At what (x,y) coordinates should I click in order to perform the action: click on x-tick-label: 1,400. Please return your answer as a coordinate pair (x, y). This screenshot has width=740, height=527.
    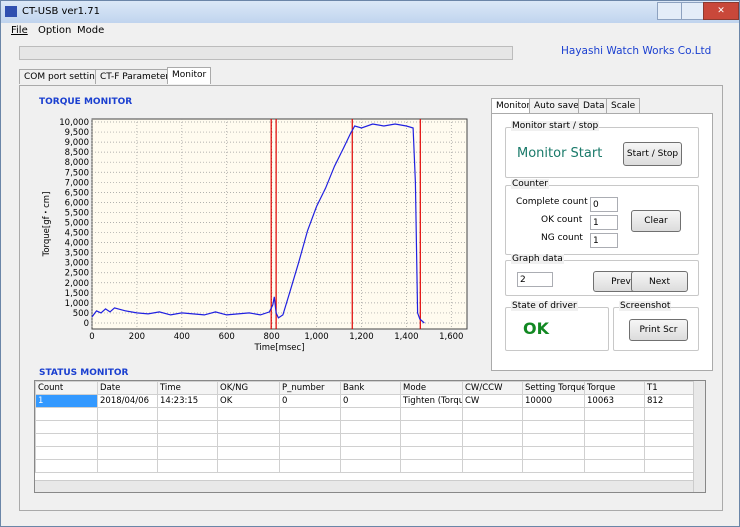
    Looking at the image, I should click on (406, 337).